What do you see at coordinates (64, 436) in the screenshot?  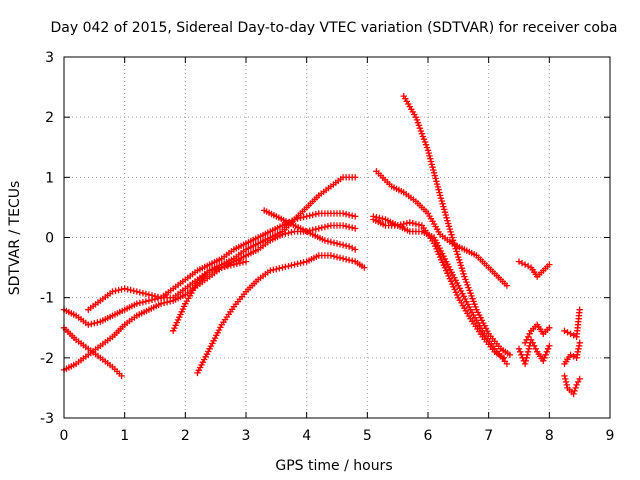 I see `x-tick-label: 0` at bounding box center [64, 436].